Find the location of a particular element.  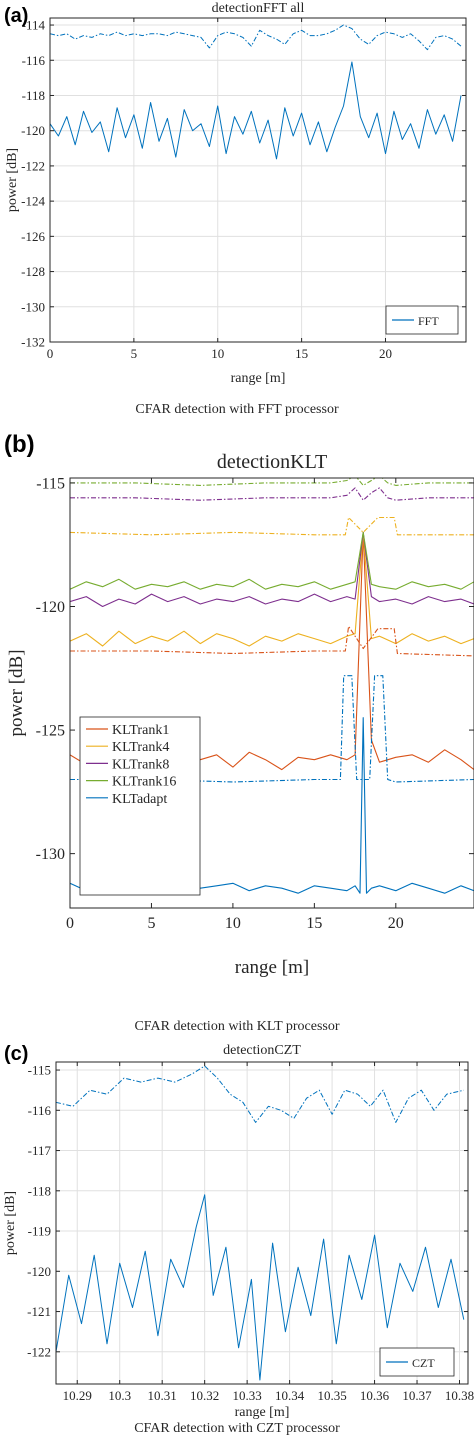

x-tick-label: 10.38 is located at coordinates (459, 1395).